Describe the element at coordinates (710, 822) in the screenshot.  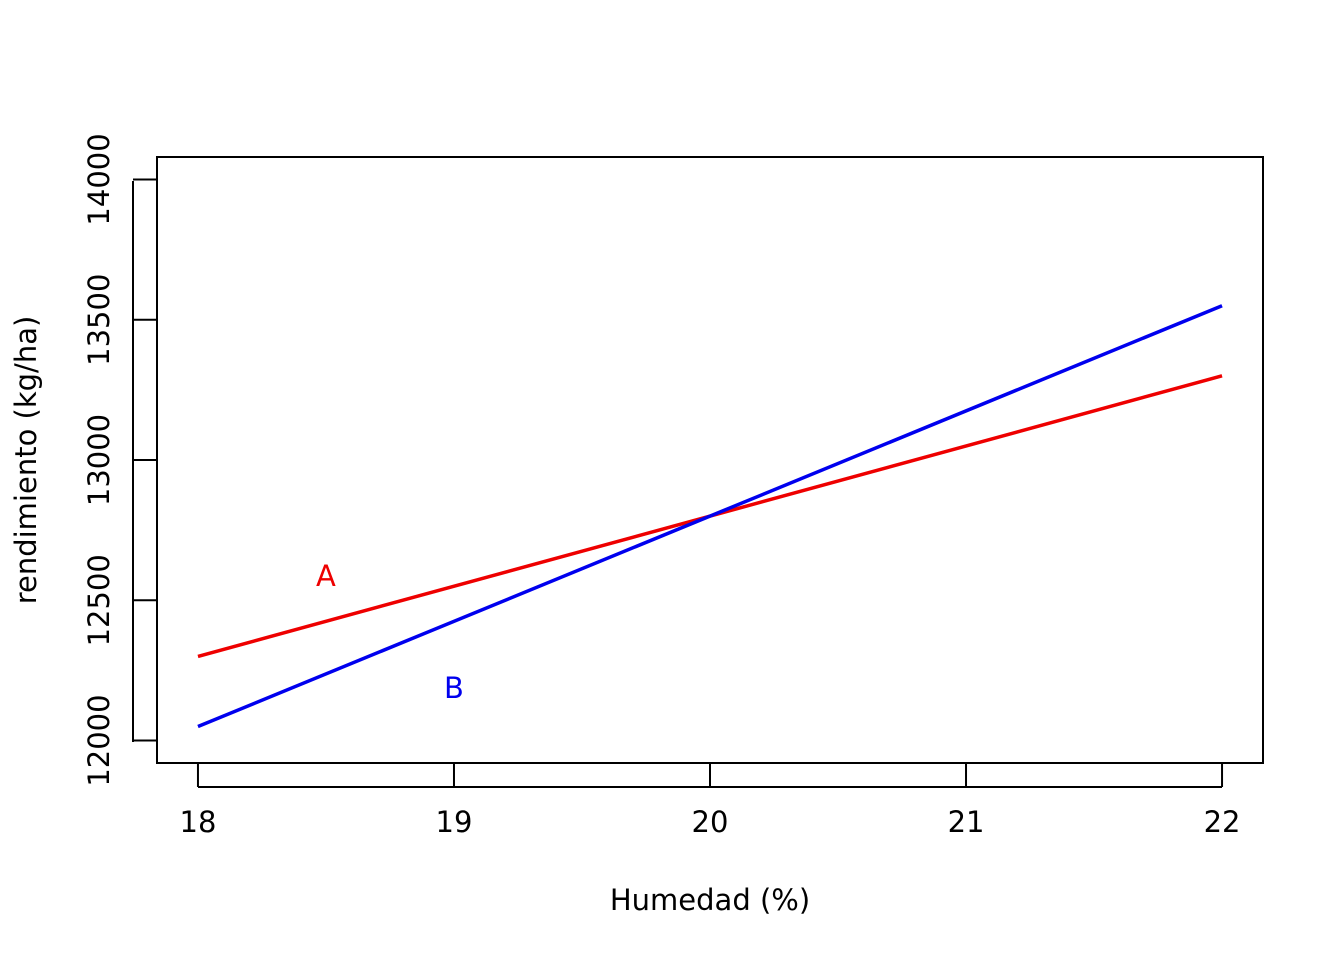
I see `x-tick-label: 20` at that location.